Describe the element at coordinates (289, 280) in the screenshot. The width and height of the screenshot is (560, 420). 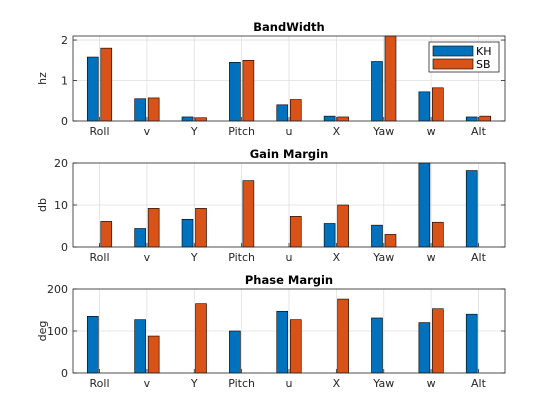
I see `chart-title: Phase Margin` at that location.